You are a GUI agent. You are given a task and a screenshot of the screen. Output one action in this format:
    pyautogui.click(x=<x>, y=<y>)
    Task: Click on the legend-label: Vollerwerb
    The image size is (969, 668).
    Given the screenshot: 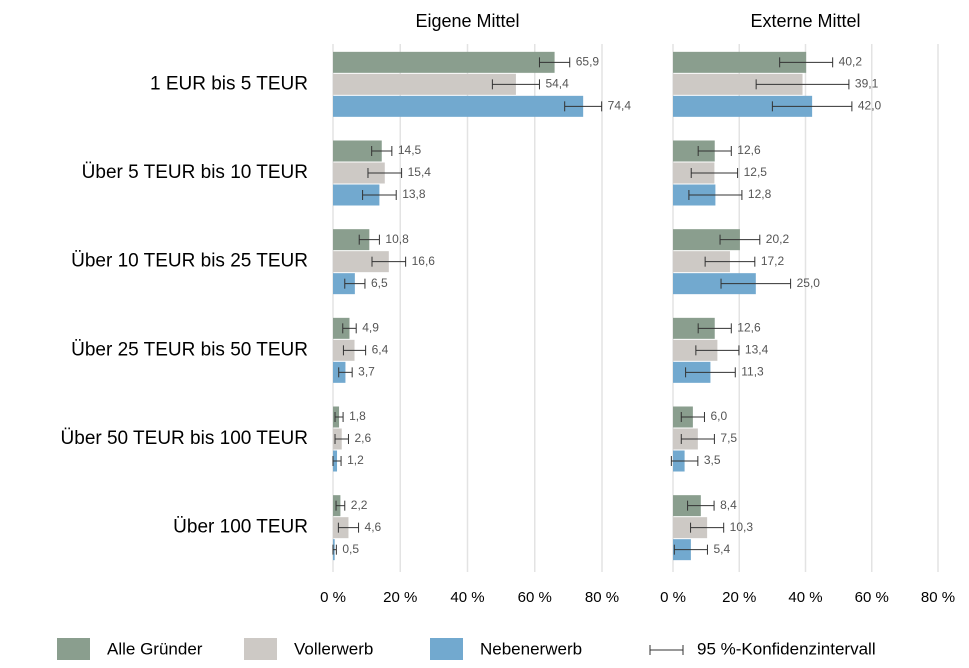 What is the action you would take?
    pyautogui.click(x=333, y=648)
    